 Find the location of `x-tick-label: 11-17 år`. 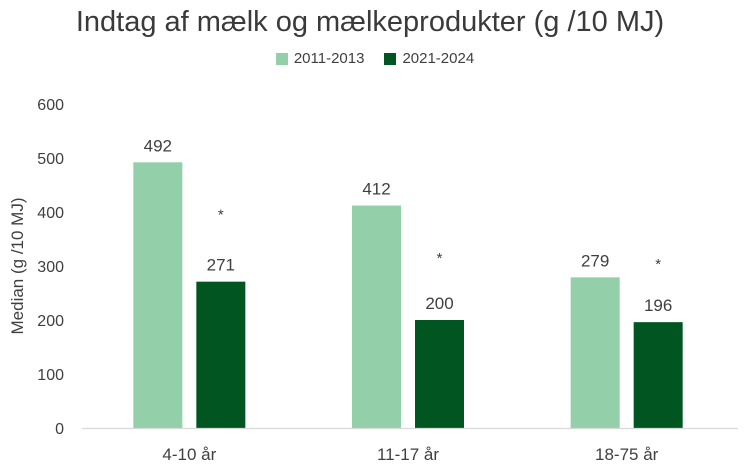

x-tick-label: 11-17 år is located at coordinates (408, 454).